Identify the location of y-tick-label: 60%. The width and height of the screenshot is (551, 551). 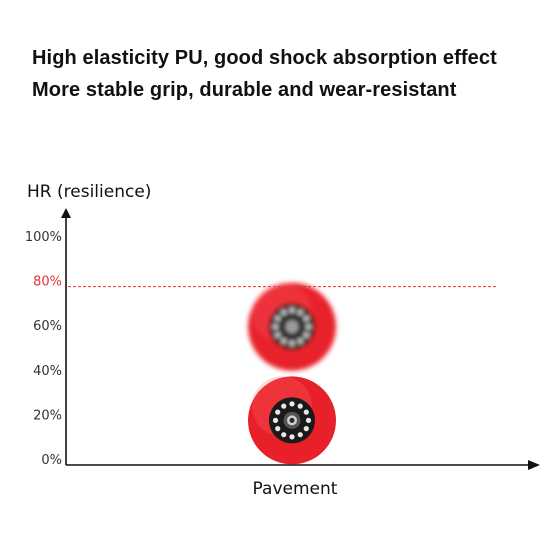
(47, 326).